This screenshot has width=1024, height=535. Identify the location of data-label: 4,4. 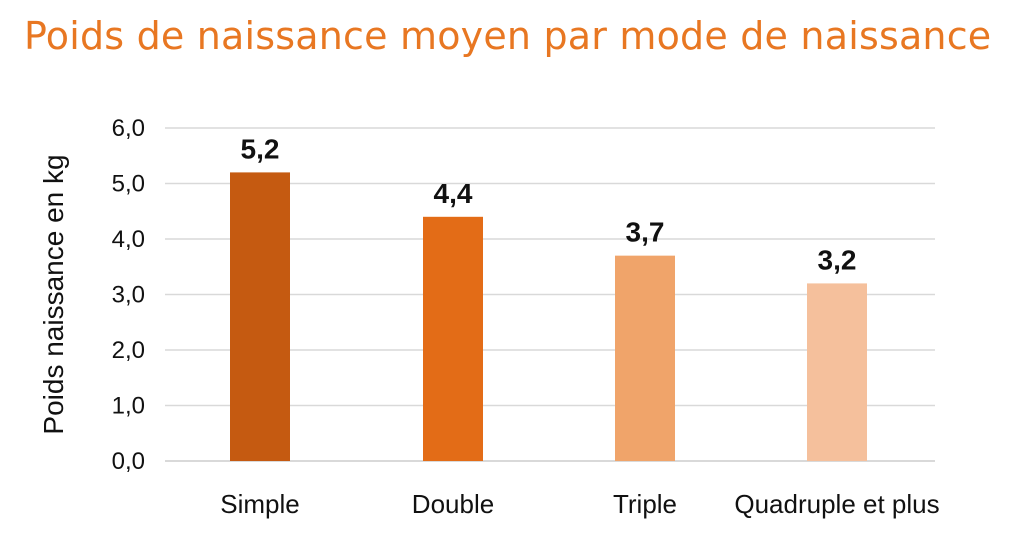
(453, 193).